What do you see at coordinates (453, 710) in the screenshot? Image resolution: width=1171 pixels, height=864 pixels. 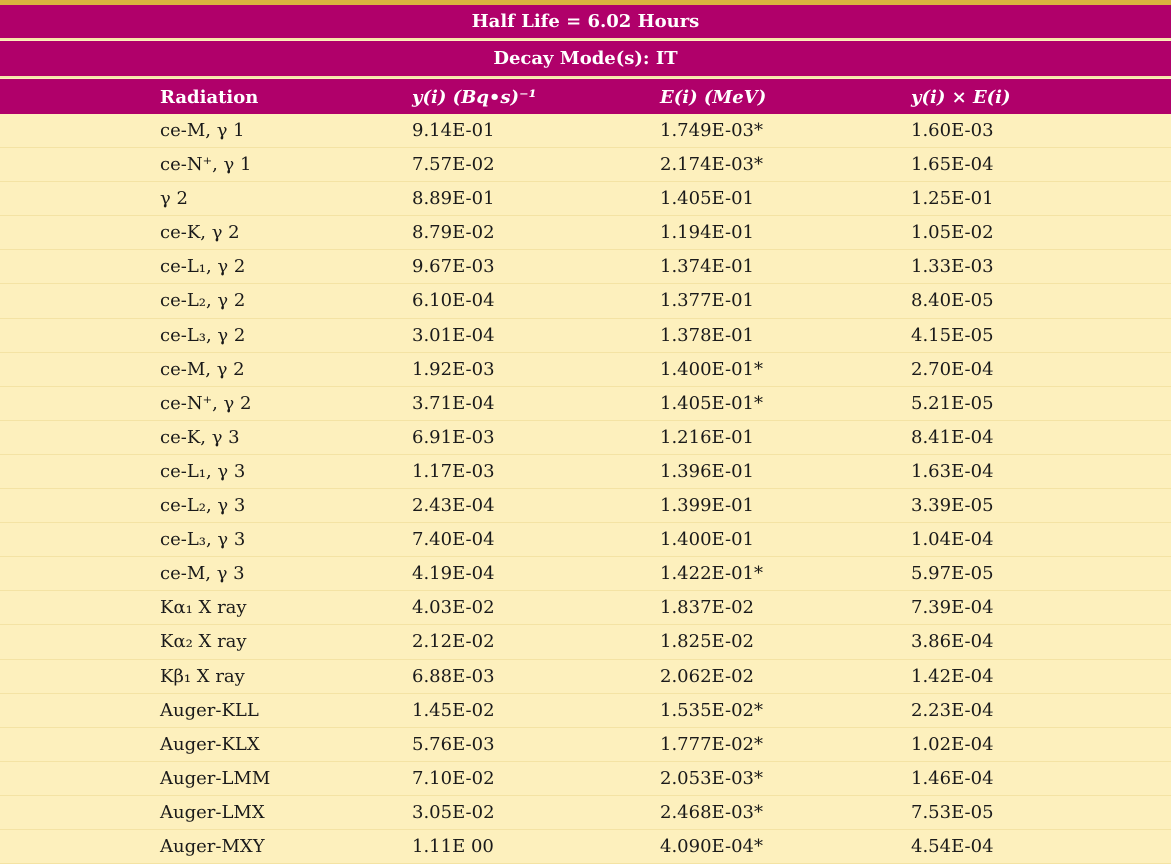 I see `cell-yield: 1.45E-02` at bounding box center [453, 710].